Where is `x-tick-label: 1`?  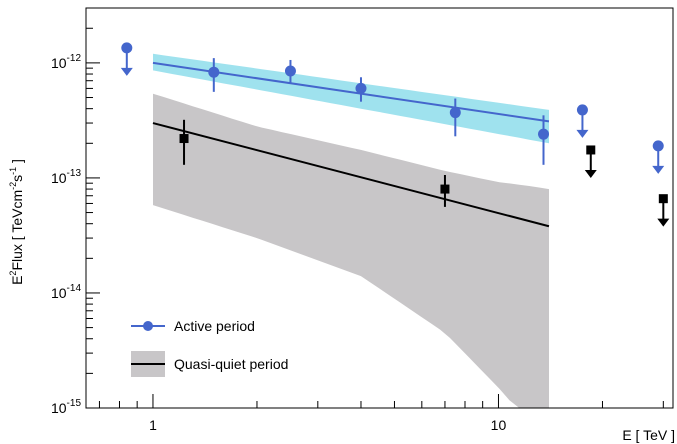 x-tick-label: 1 is located at coordinates (153, 425).